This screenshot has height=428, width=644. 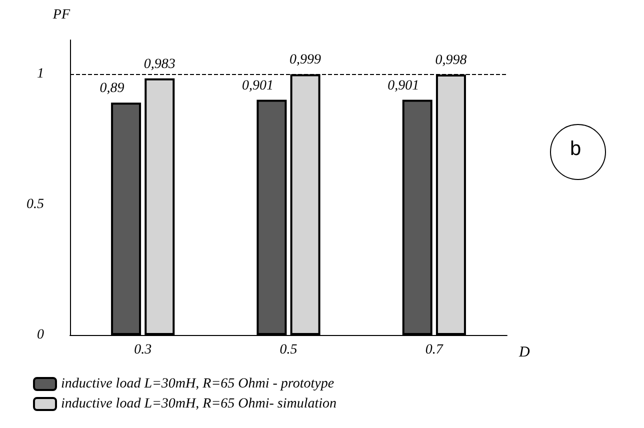 I want to click on text: b, so click(x=576, y=149).